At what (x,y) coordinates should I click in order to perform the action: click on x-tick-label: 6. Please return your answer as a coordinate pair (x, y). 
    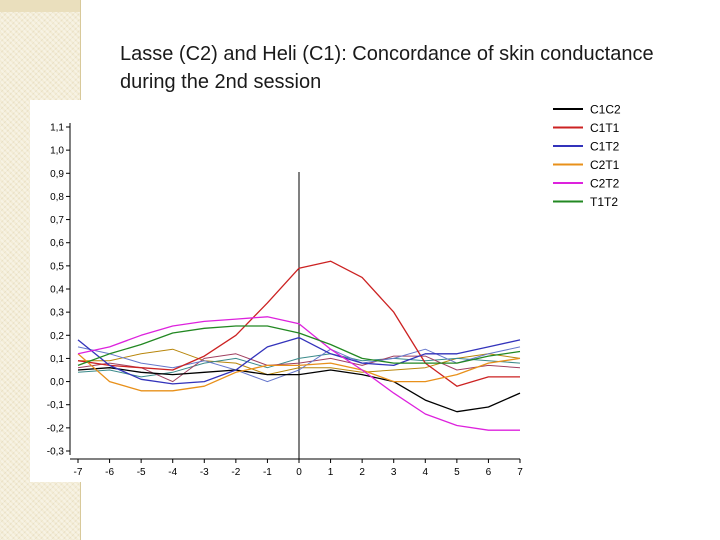
    Looking at the image, I should click on (489, 472).